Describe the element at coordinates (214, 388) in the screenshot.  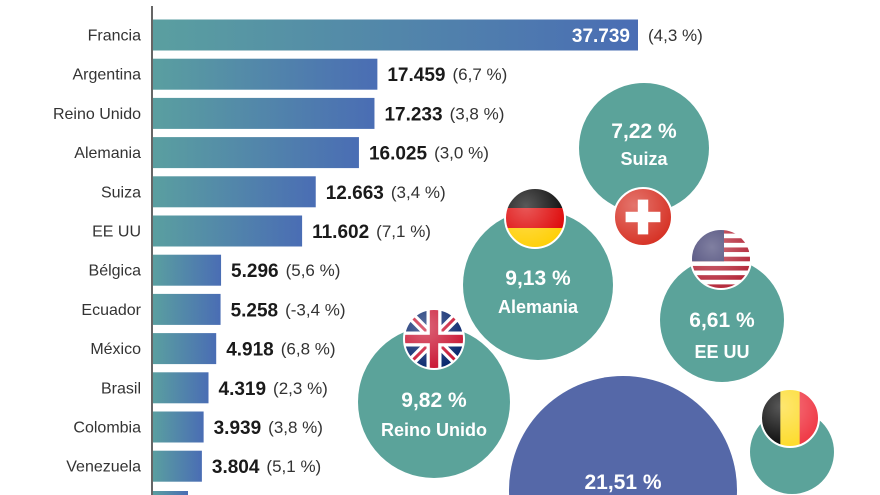
I see `bar-row: Brasil 4.319 (2,3 %)` at that location.